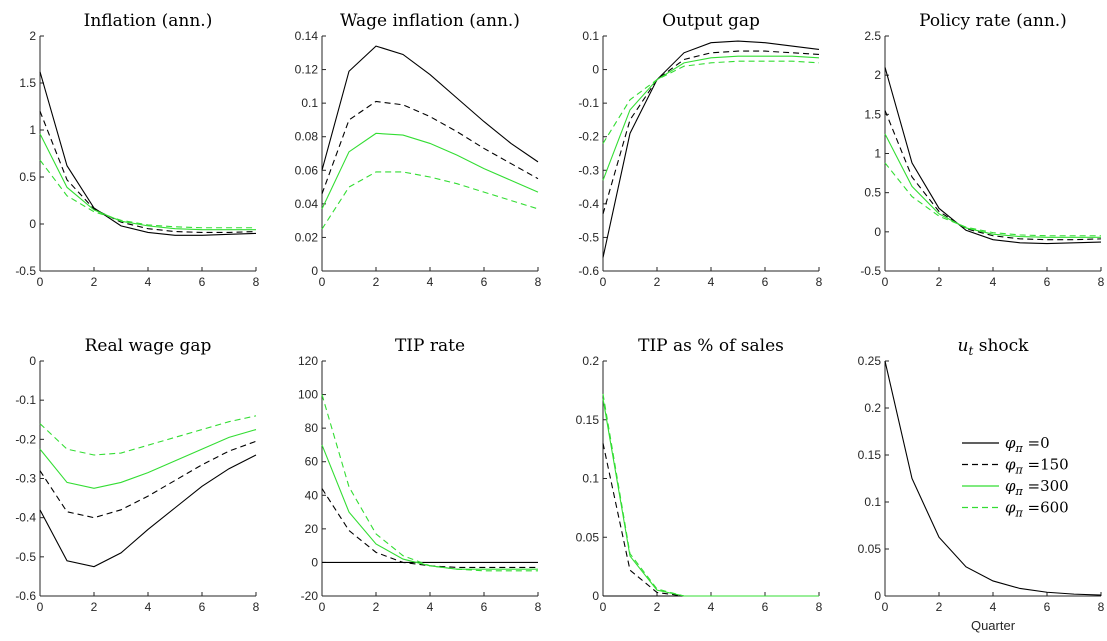  I want to click on y-tick-label: 0.04, so click(307, 204).